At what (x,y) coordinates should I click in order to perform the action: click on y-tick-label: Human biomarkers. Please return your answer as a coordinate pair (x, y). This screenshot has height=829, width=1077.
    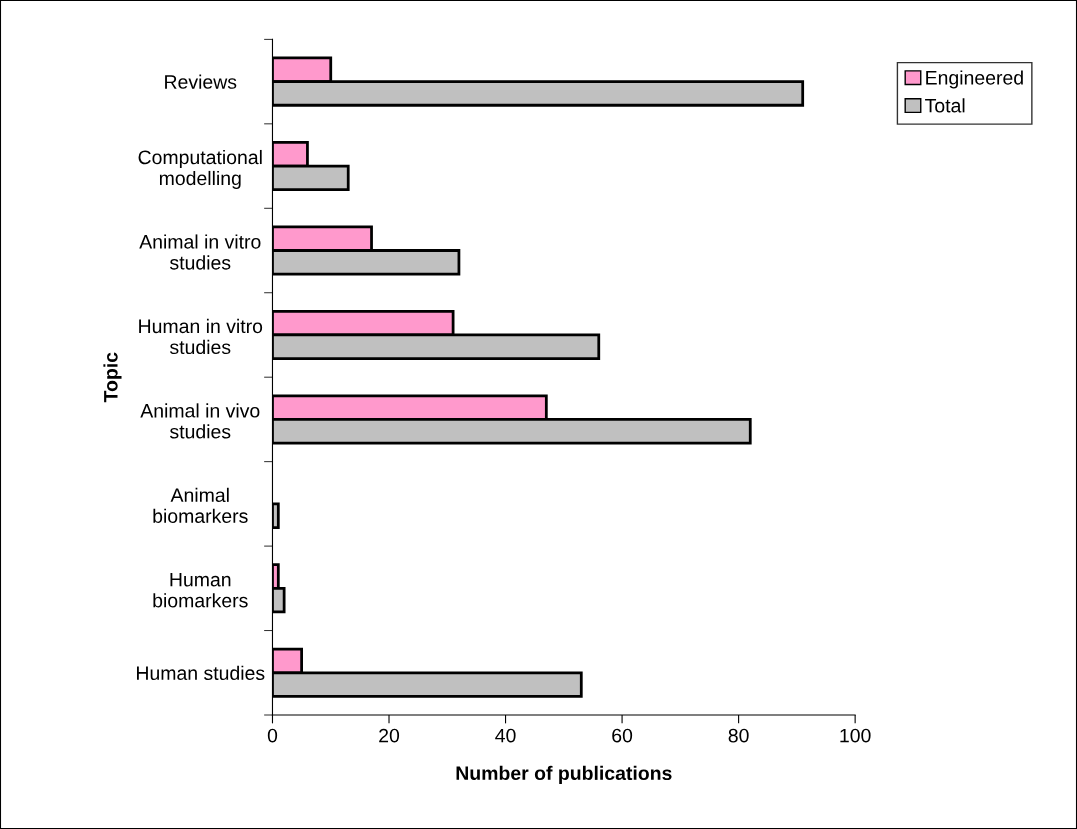
    Looking at the image, I should click on (200, 590).